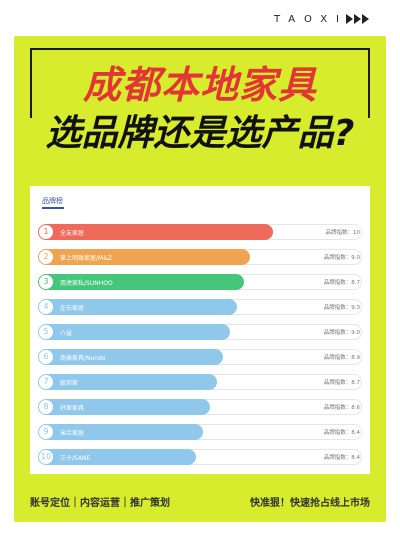  What do you see at coordinates (52, 201) in the screenshot?
I see `ranking-card-title: 品牌榜` at bounding box center [52, 201].